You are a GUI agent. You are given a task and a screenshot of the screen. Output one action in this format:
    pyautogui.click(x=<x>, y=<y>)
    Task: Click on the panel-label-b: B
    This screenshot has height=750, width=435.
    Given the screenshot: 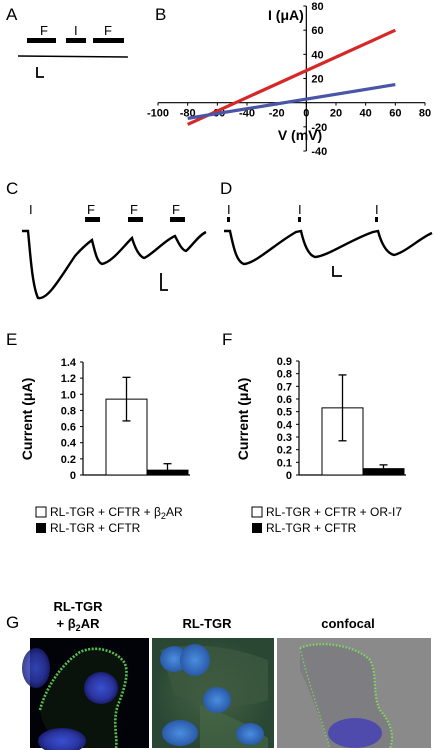 What is the action you would take?
    pyautogui.click(x=160, y=14)
    